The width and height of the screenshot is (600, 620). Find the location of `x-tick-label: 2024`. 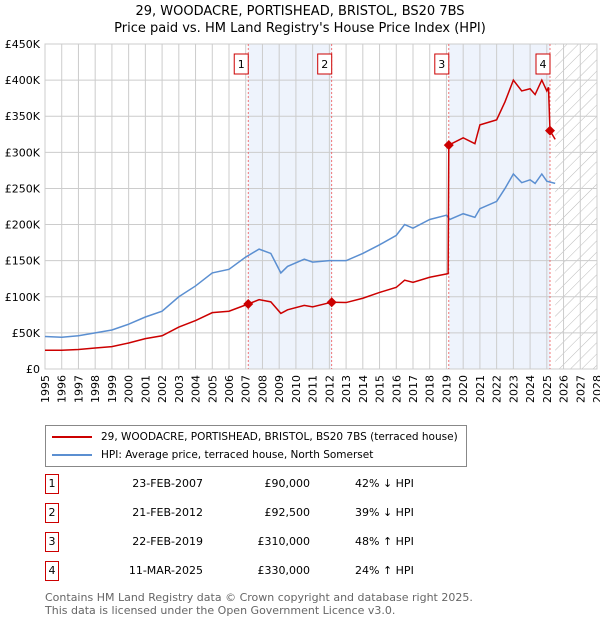

x-tick-label: 2024 is located at coordinates (530, 389).